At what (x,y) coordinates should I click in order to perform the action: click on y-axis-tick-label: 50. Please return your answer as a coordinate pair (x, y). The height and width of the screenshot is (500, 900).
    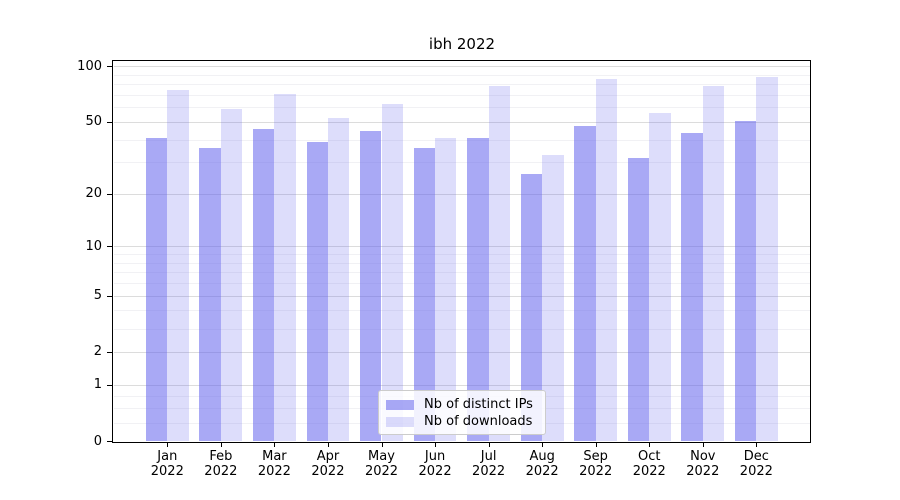
    Looking at the image, I should click on (93, 122).